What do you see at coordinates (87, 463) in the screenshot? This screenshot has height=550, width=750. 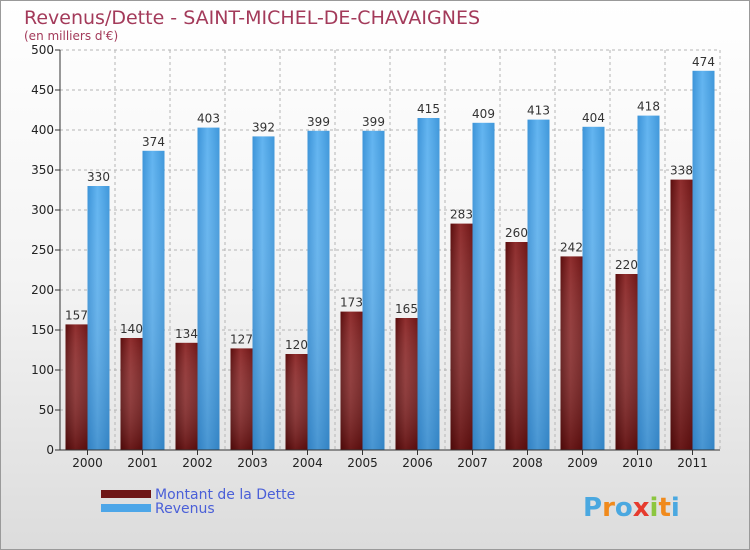 I see `x-tick-label: 2000` at bounding box center [87, 463].